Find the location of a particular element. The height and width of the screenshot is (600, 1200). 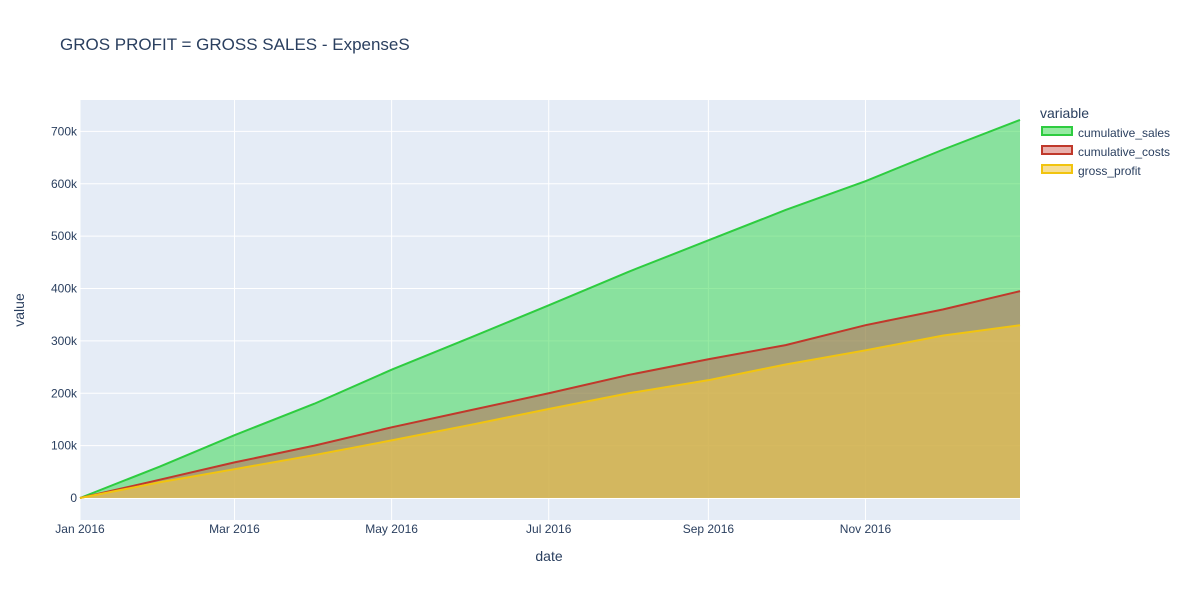

x-tick-label: May 2016 is located at coordinates (391, 529).